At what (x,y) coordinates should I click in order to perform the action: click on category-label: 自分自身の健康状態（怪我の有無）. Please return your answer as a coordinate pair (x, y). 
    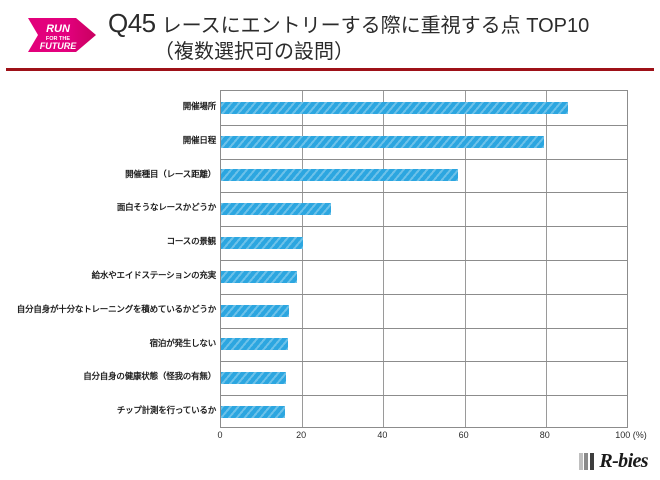
    Looking at the image, I should click on (149, 376).